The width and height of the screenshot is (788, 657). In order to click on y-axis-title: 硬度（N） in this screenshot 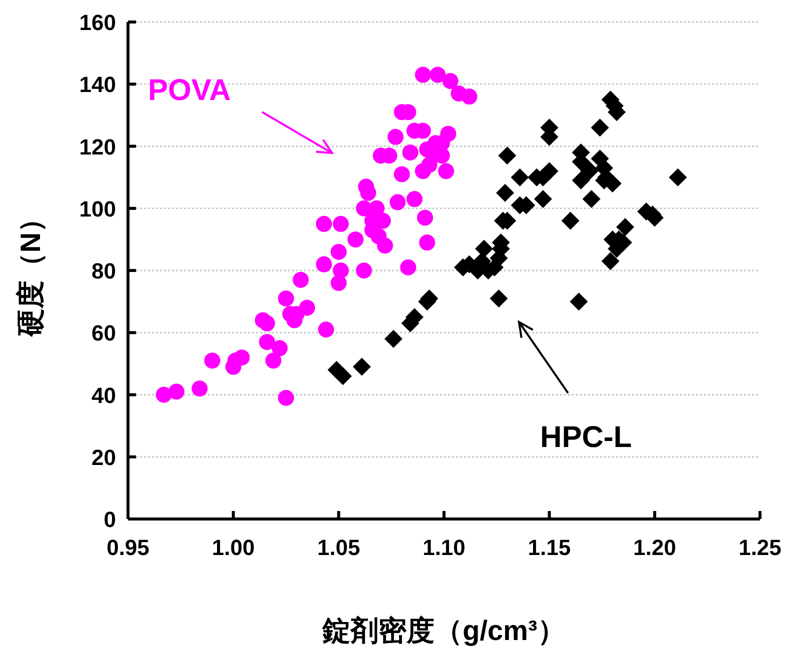, I will do `click(30, 271)`.